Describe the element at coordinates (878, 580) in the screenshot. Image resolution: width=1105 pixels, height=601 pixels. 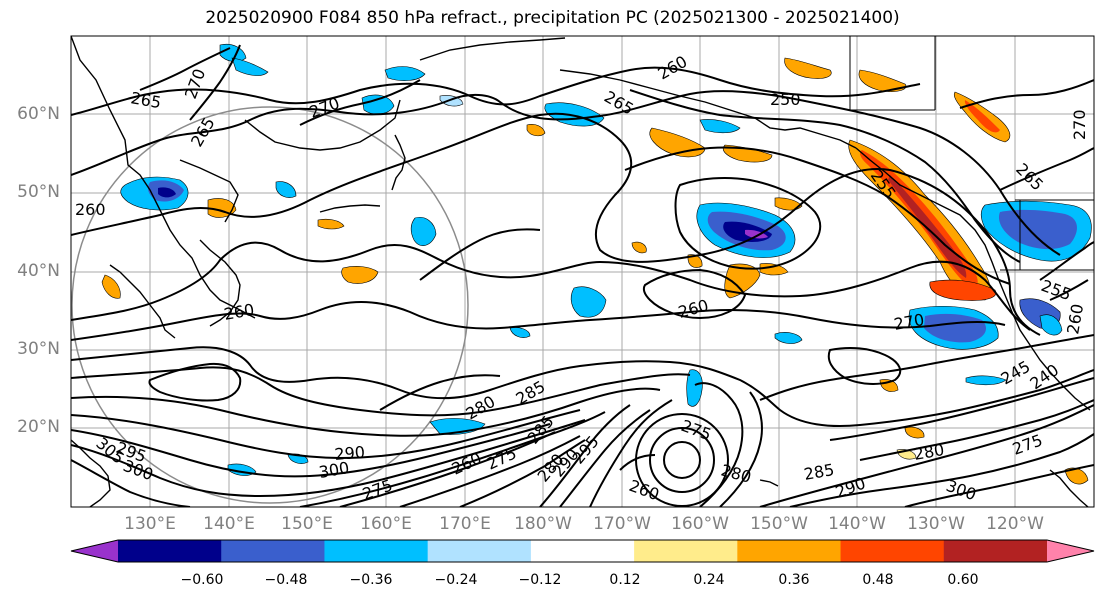
I see `colorbar-tick-label: 0.48` at that location.